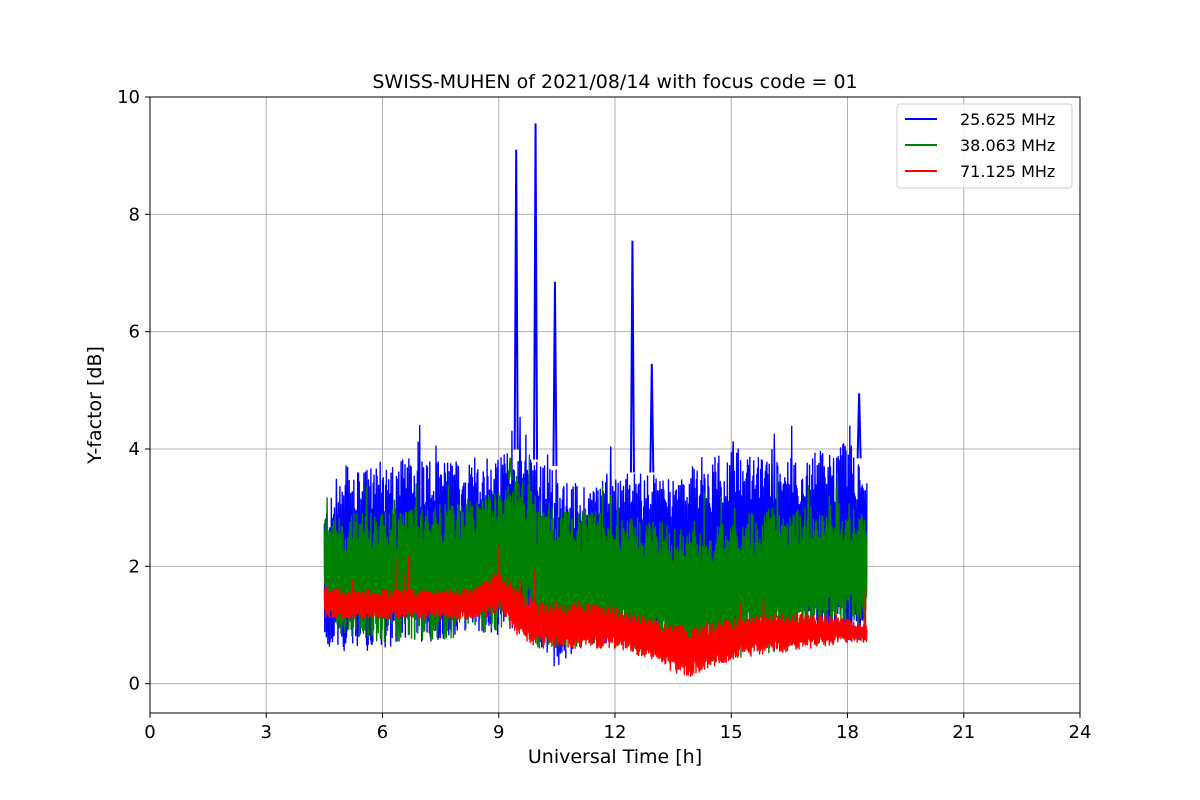 This screenshot has width=1200, height=800. Describe the element at coordinates (134, 332) in the screenshot. I see `y-tick-label: 6` at that location.